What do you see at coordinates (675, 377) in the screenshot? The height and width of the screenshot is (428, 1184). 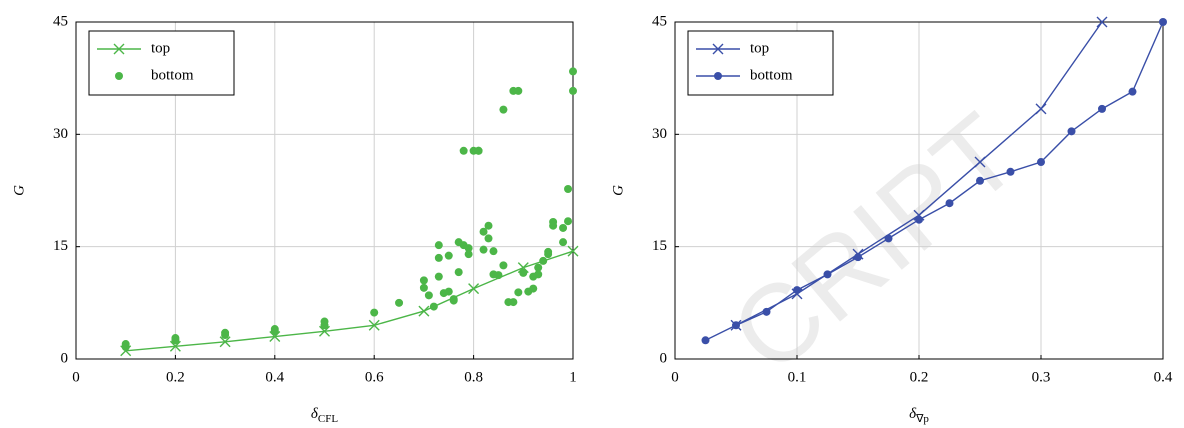 I see `x-tick-label: 0` at bounding box center [675, 377].